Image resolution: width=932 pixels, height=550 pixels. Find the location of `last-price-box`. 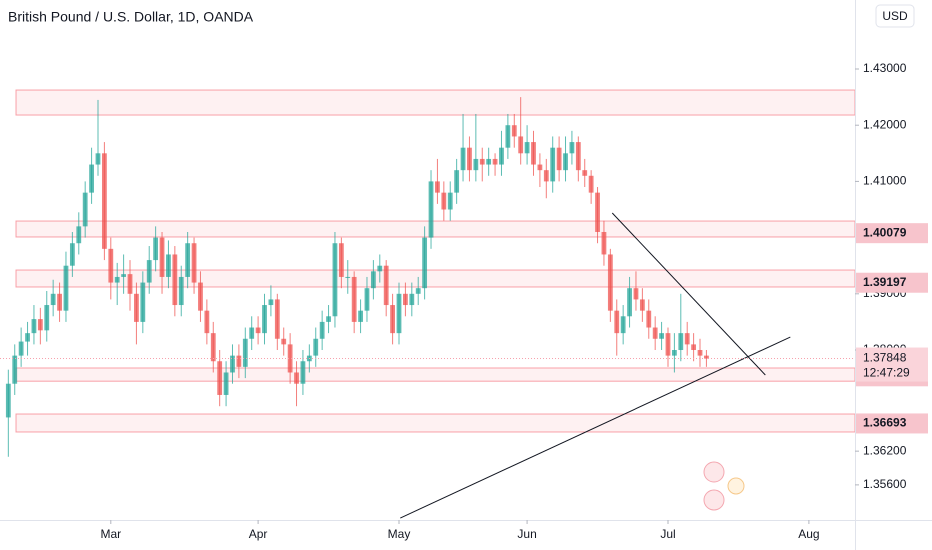

last-price-box is located at coordinates (892, 364).